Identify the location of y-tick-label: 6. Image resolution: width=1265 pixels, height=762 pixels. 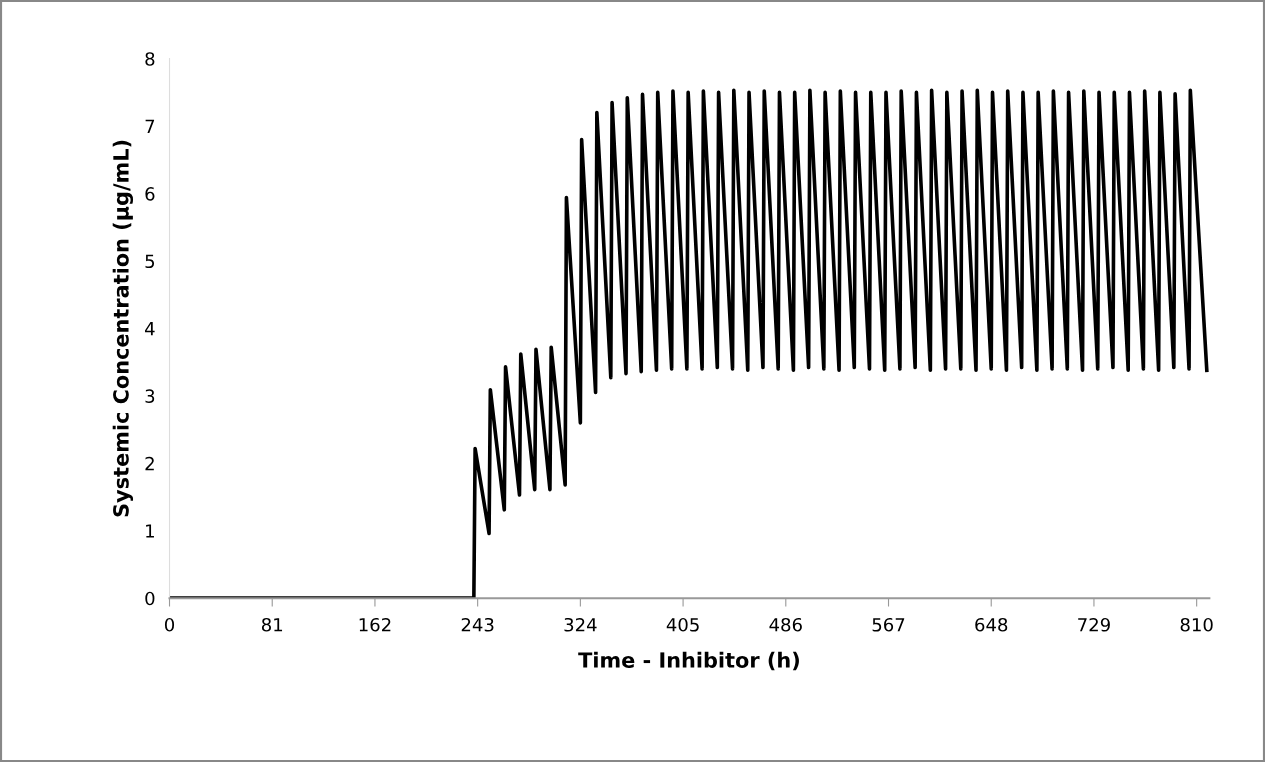
(150, 194).